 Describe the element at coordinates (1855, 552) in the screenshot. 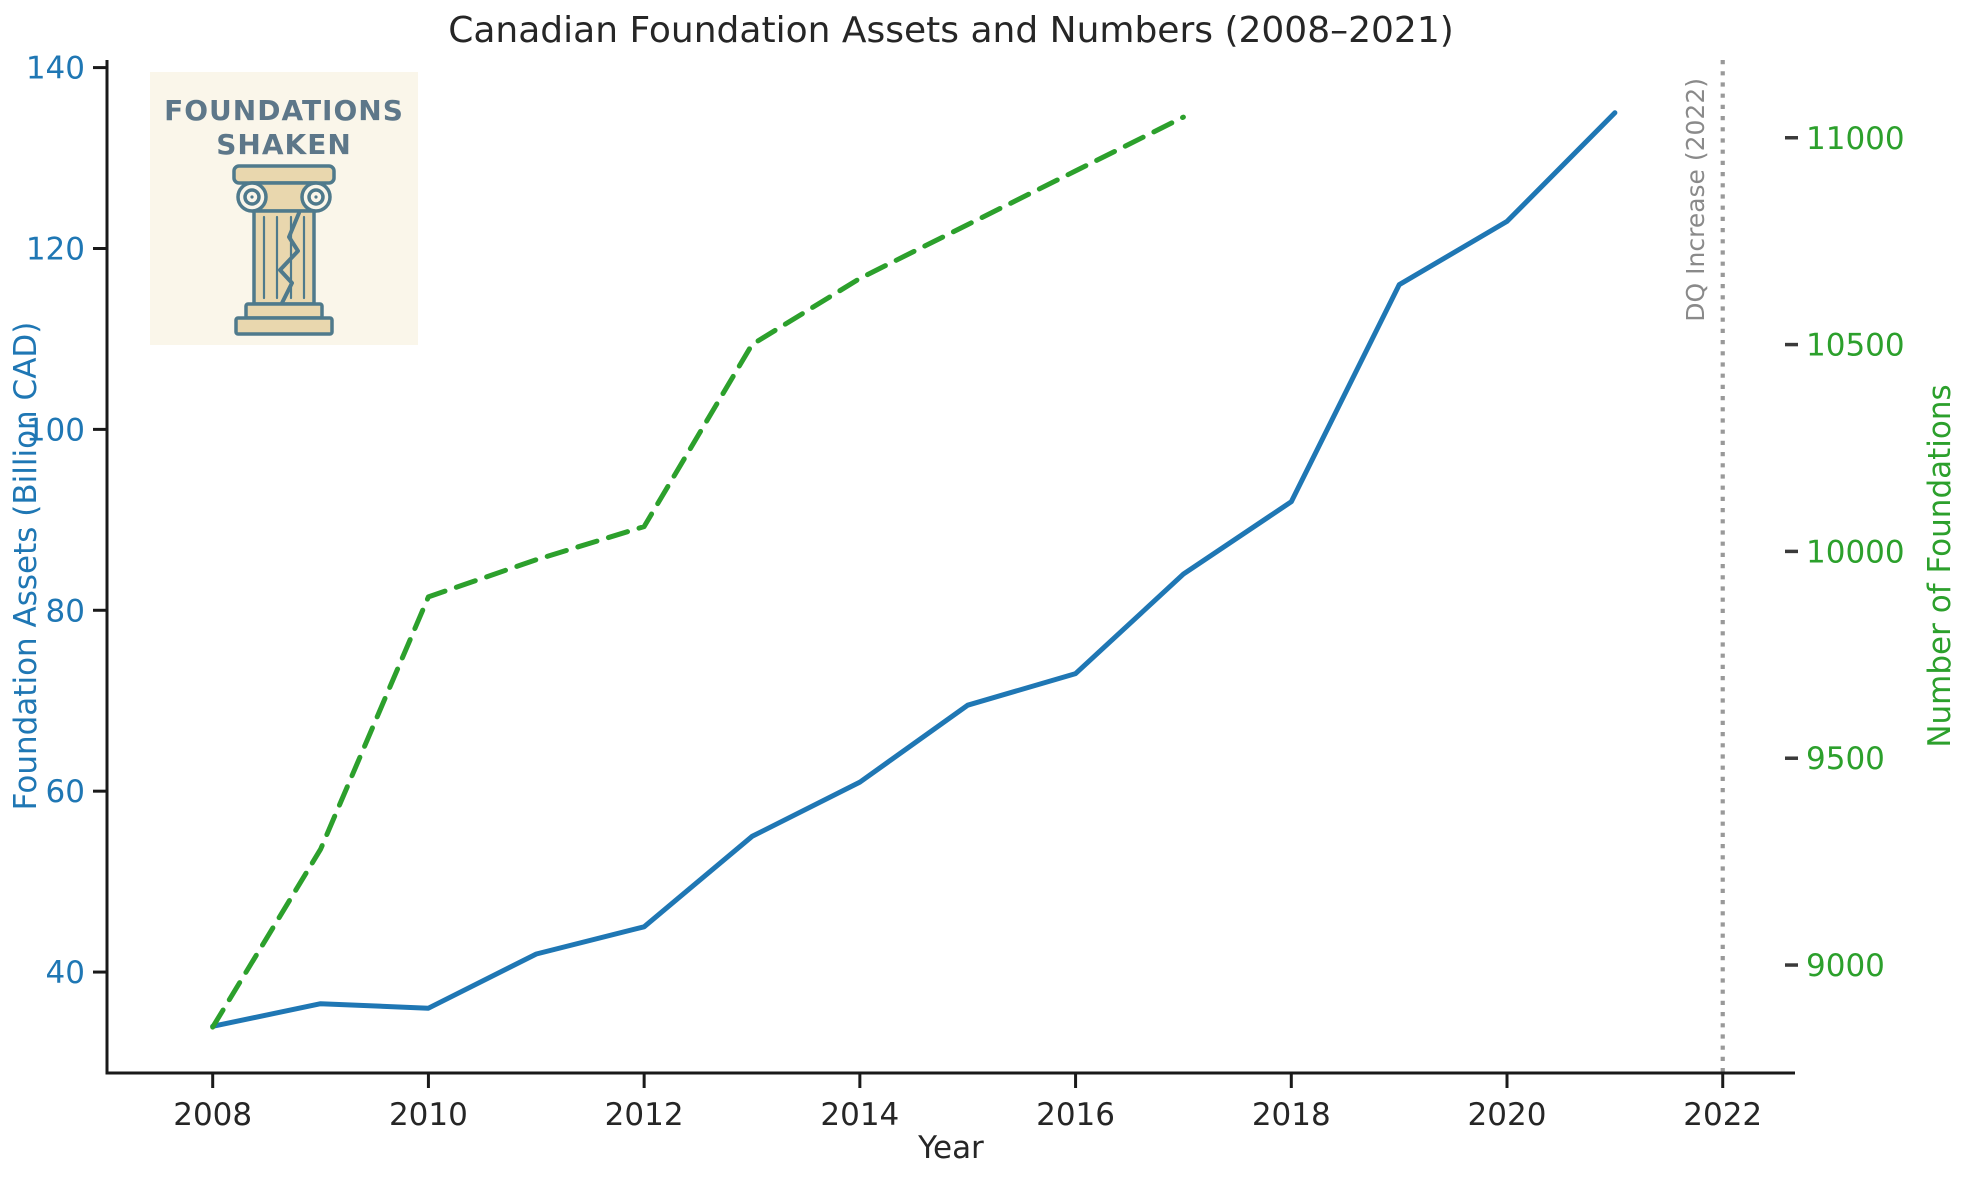

I see `right-tick-label: 10000` at that location.